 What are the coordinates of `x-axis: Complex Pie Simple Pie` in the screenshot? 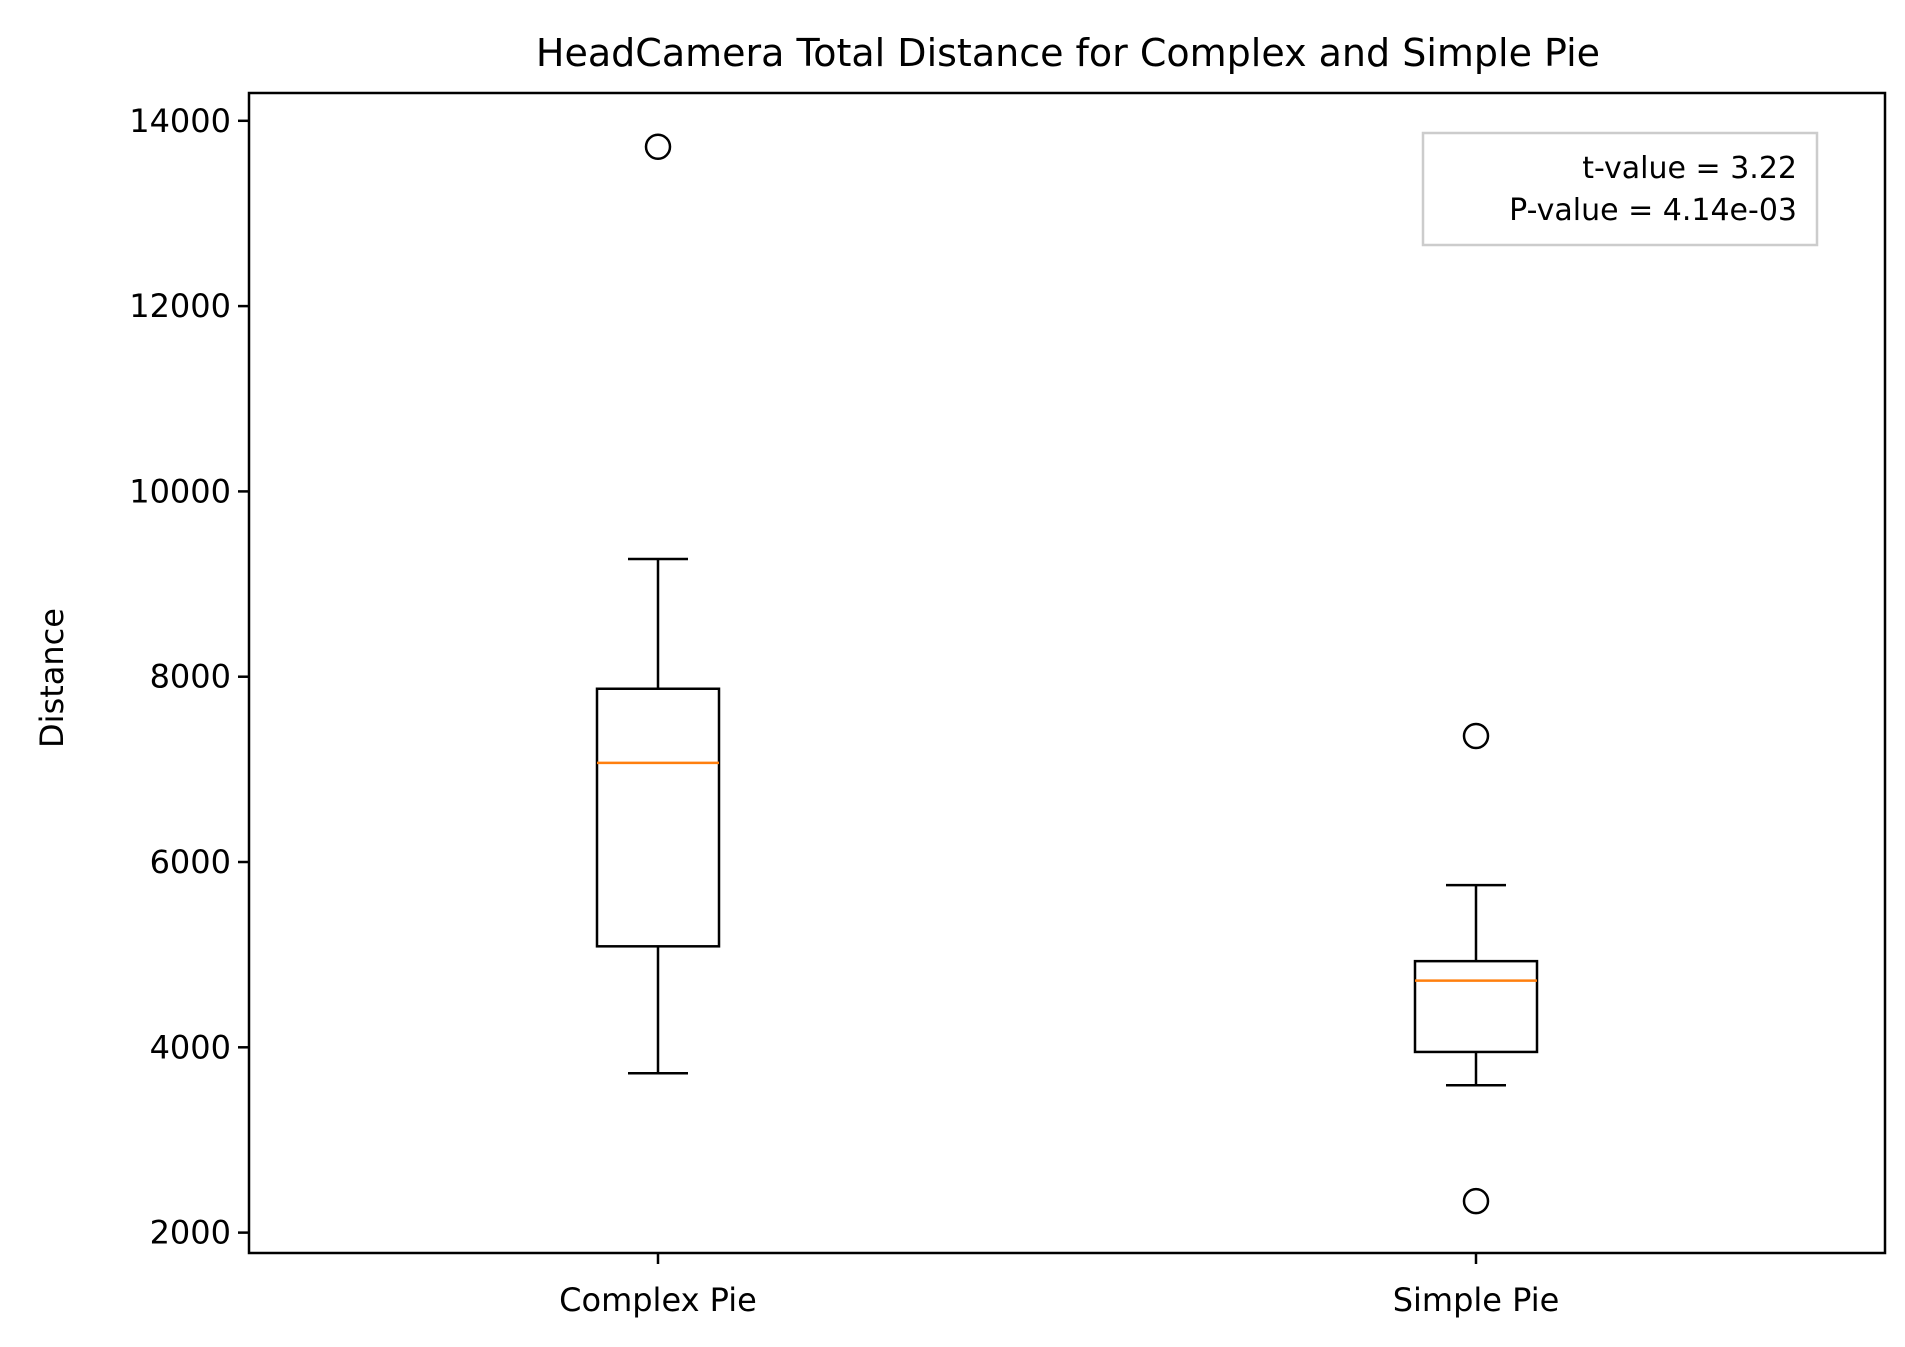 It's located at (1059, 1286).